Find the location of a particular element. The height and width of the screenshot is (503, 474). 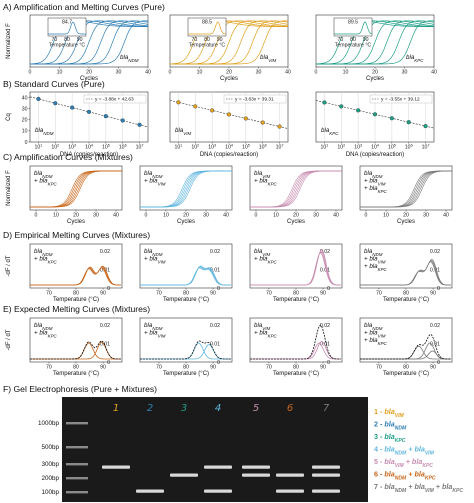

panel-d-mix-label: + blaKPC is located at coordinates (46, 260).